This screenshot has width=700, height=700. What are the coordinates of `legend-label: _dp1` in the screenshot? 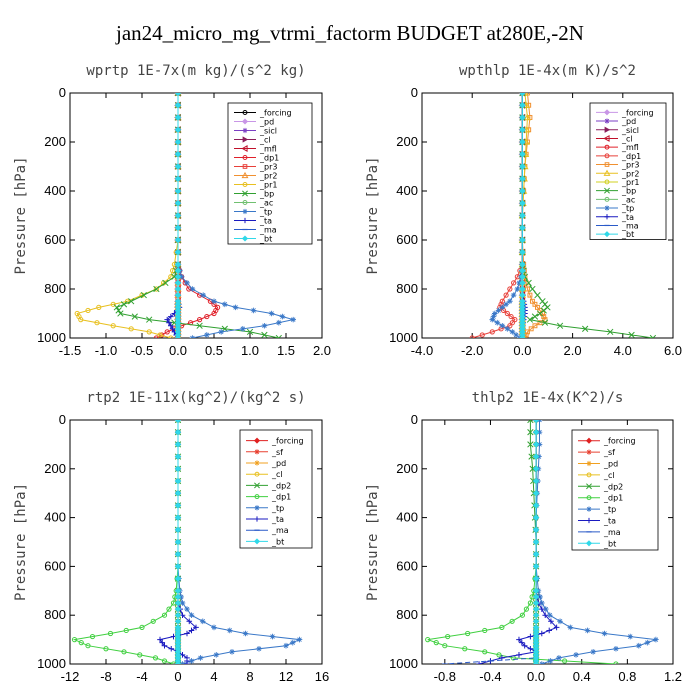 It's located at (613, 498).